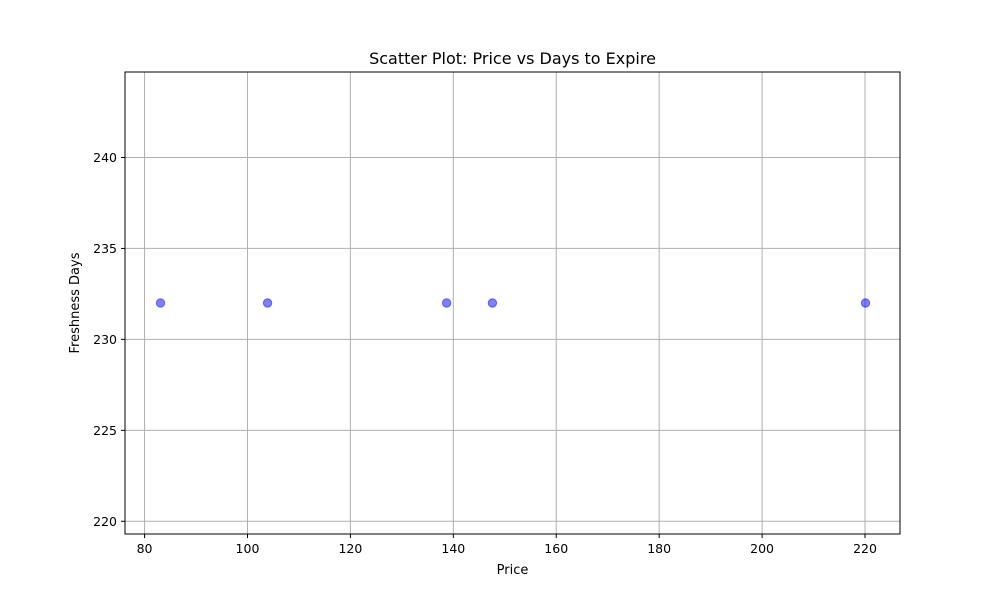 Image resolution: width=1000 pixels, height=600 pixels. What do you see at coordinates (105, 339) in the screenshot?
I see `y-tick-label: 230` at bounding box center [105, 339].